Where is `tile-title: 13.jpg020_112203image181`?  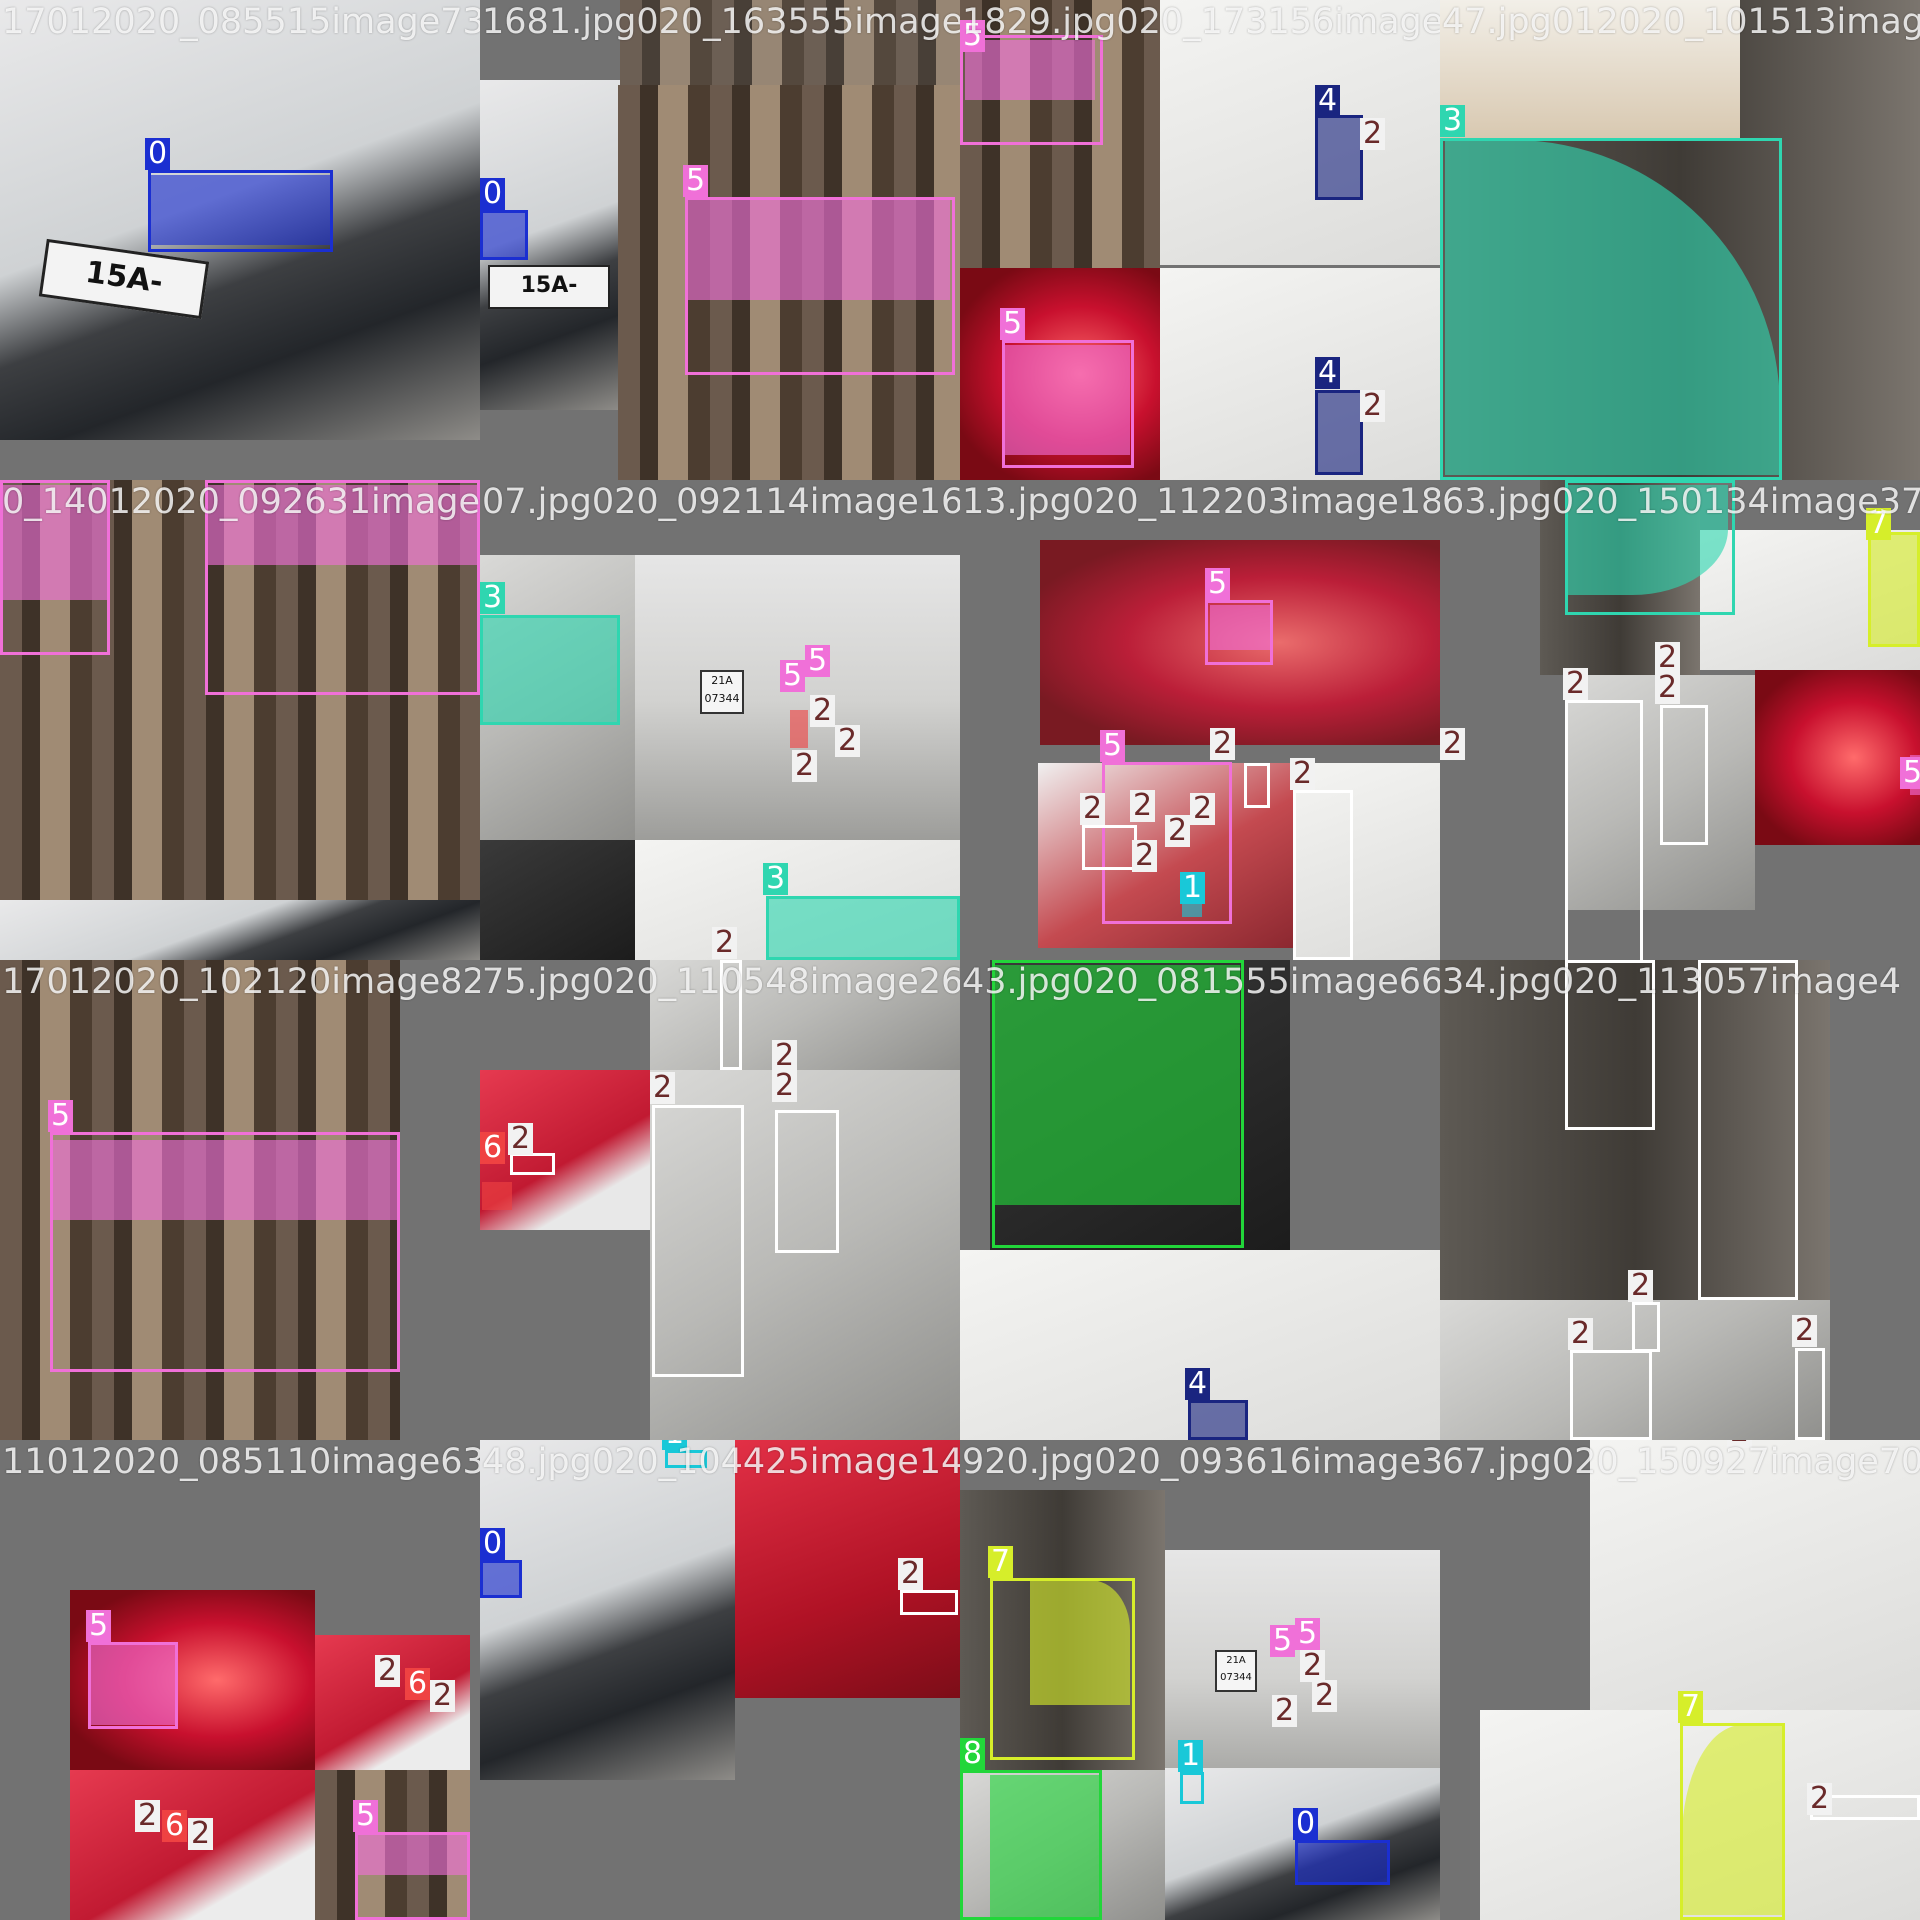
tile-title: 13.jpg020_112203image181 is located at coordinates (1201, 502).